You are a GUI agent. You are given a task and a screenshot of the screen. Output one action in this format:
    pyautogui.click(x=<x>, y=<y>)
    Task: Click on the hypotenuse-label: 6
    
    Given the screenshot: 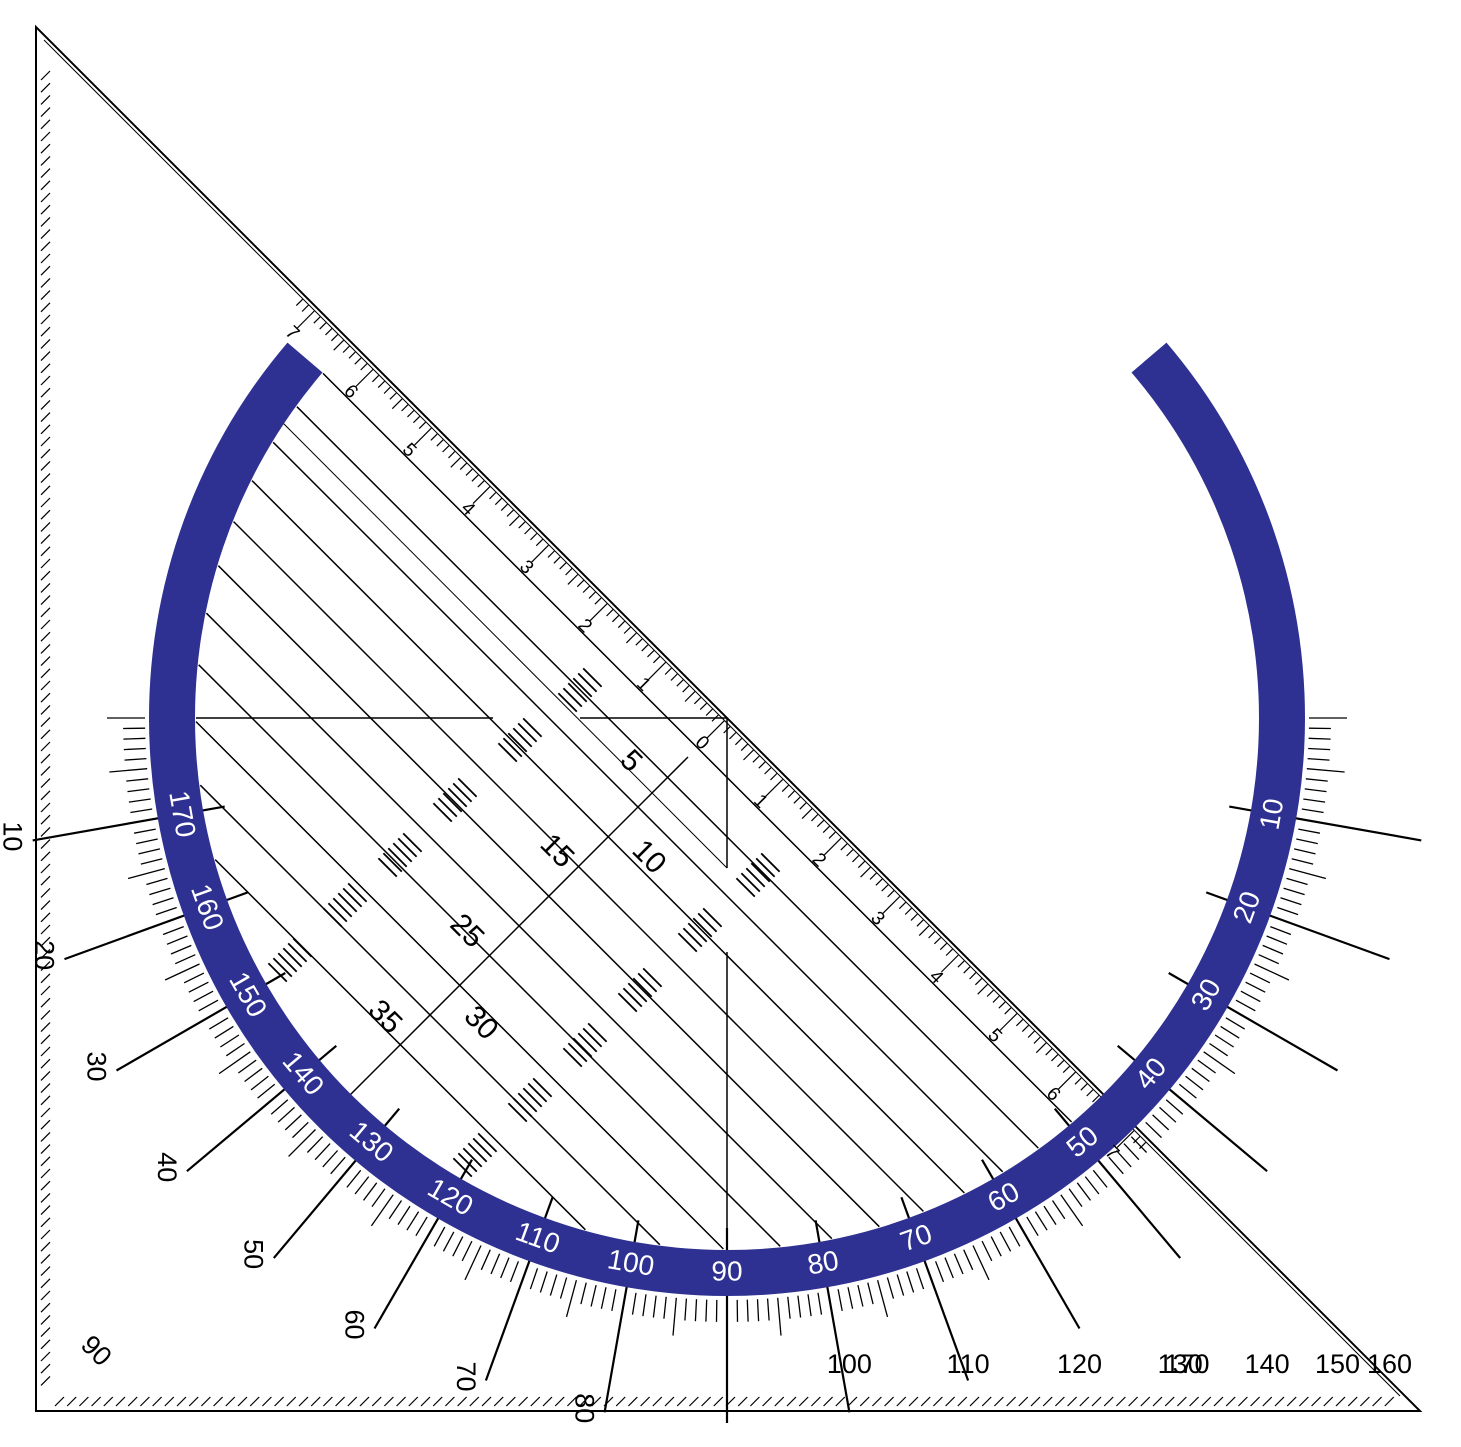 What is the action you would take?
    pyautogui.click(x=1053, y=1094)
    